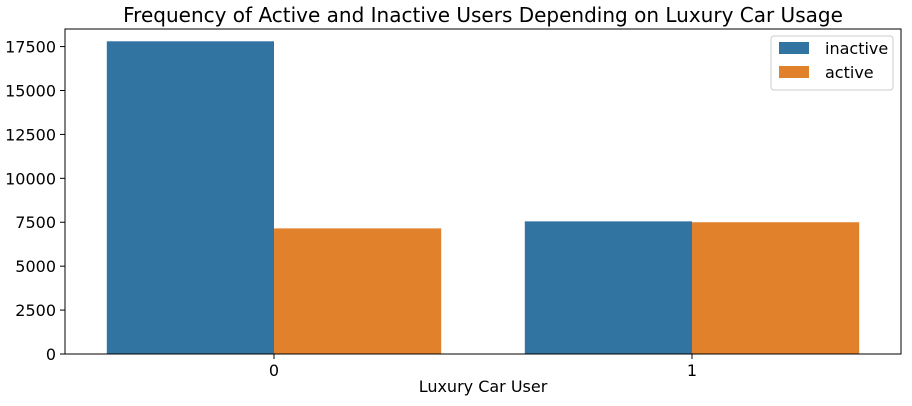  Describe the element at coordinates (794, 72) in the screenshot. I see `legend-swatch-active` at that location.